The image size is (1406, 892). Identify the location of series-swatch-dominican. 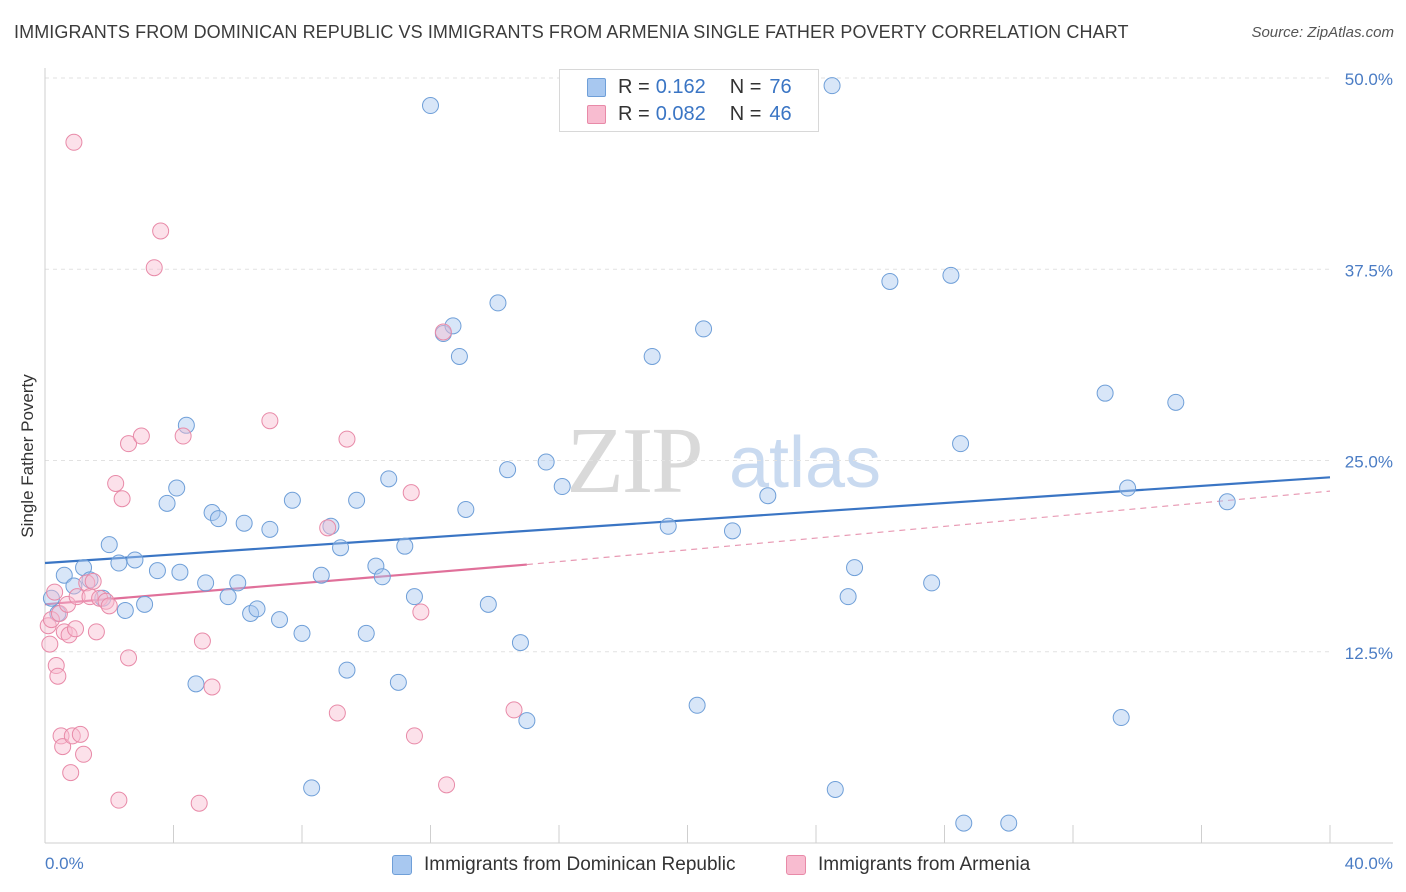
(402, 865).